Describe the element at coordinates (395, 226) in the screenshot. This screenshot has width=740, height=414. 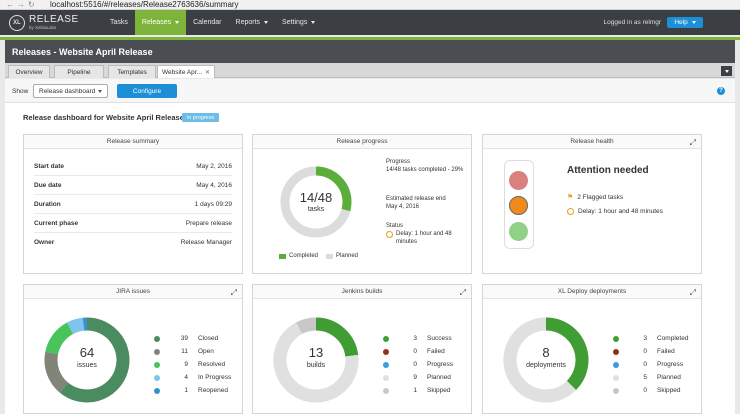
I see `status-heading: Status` at that location.